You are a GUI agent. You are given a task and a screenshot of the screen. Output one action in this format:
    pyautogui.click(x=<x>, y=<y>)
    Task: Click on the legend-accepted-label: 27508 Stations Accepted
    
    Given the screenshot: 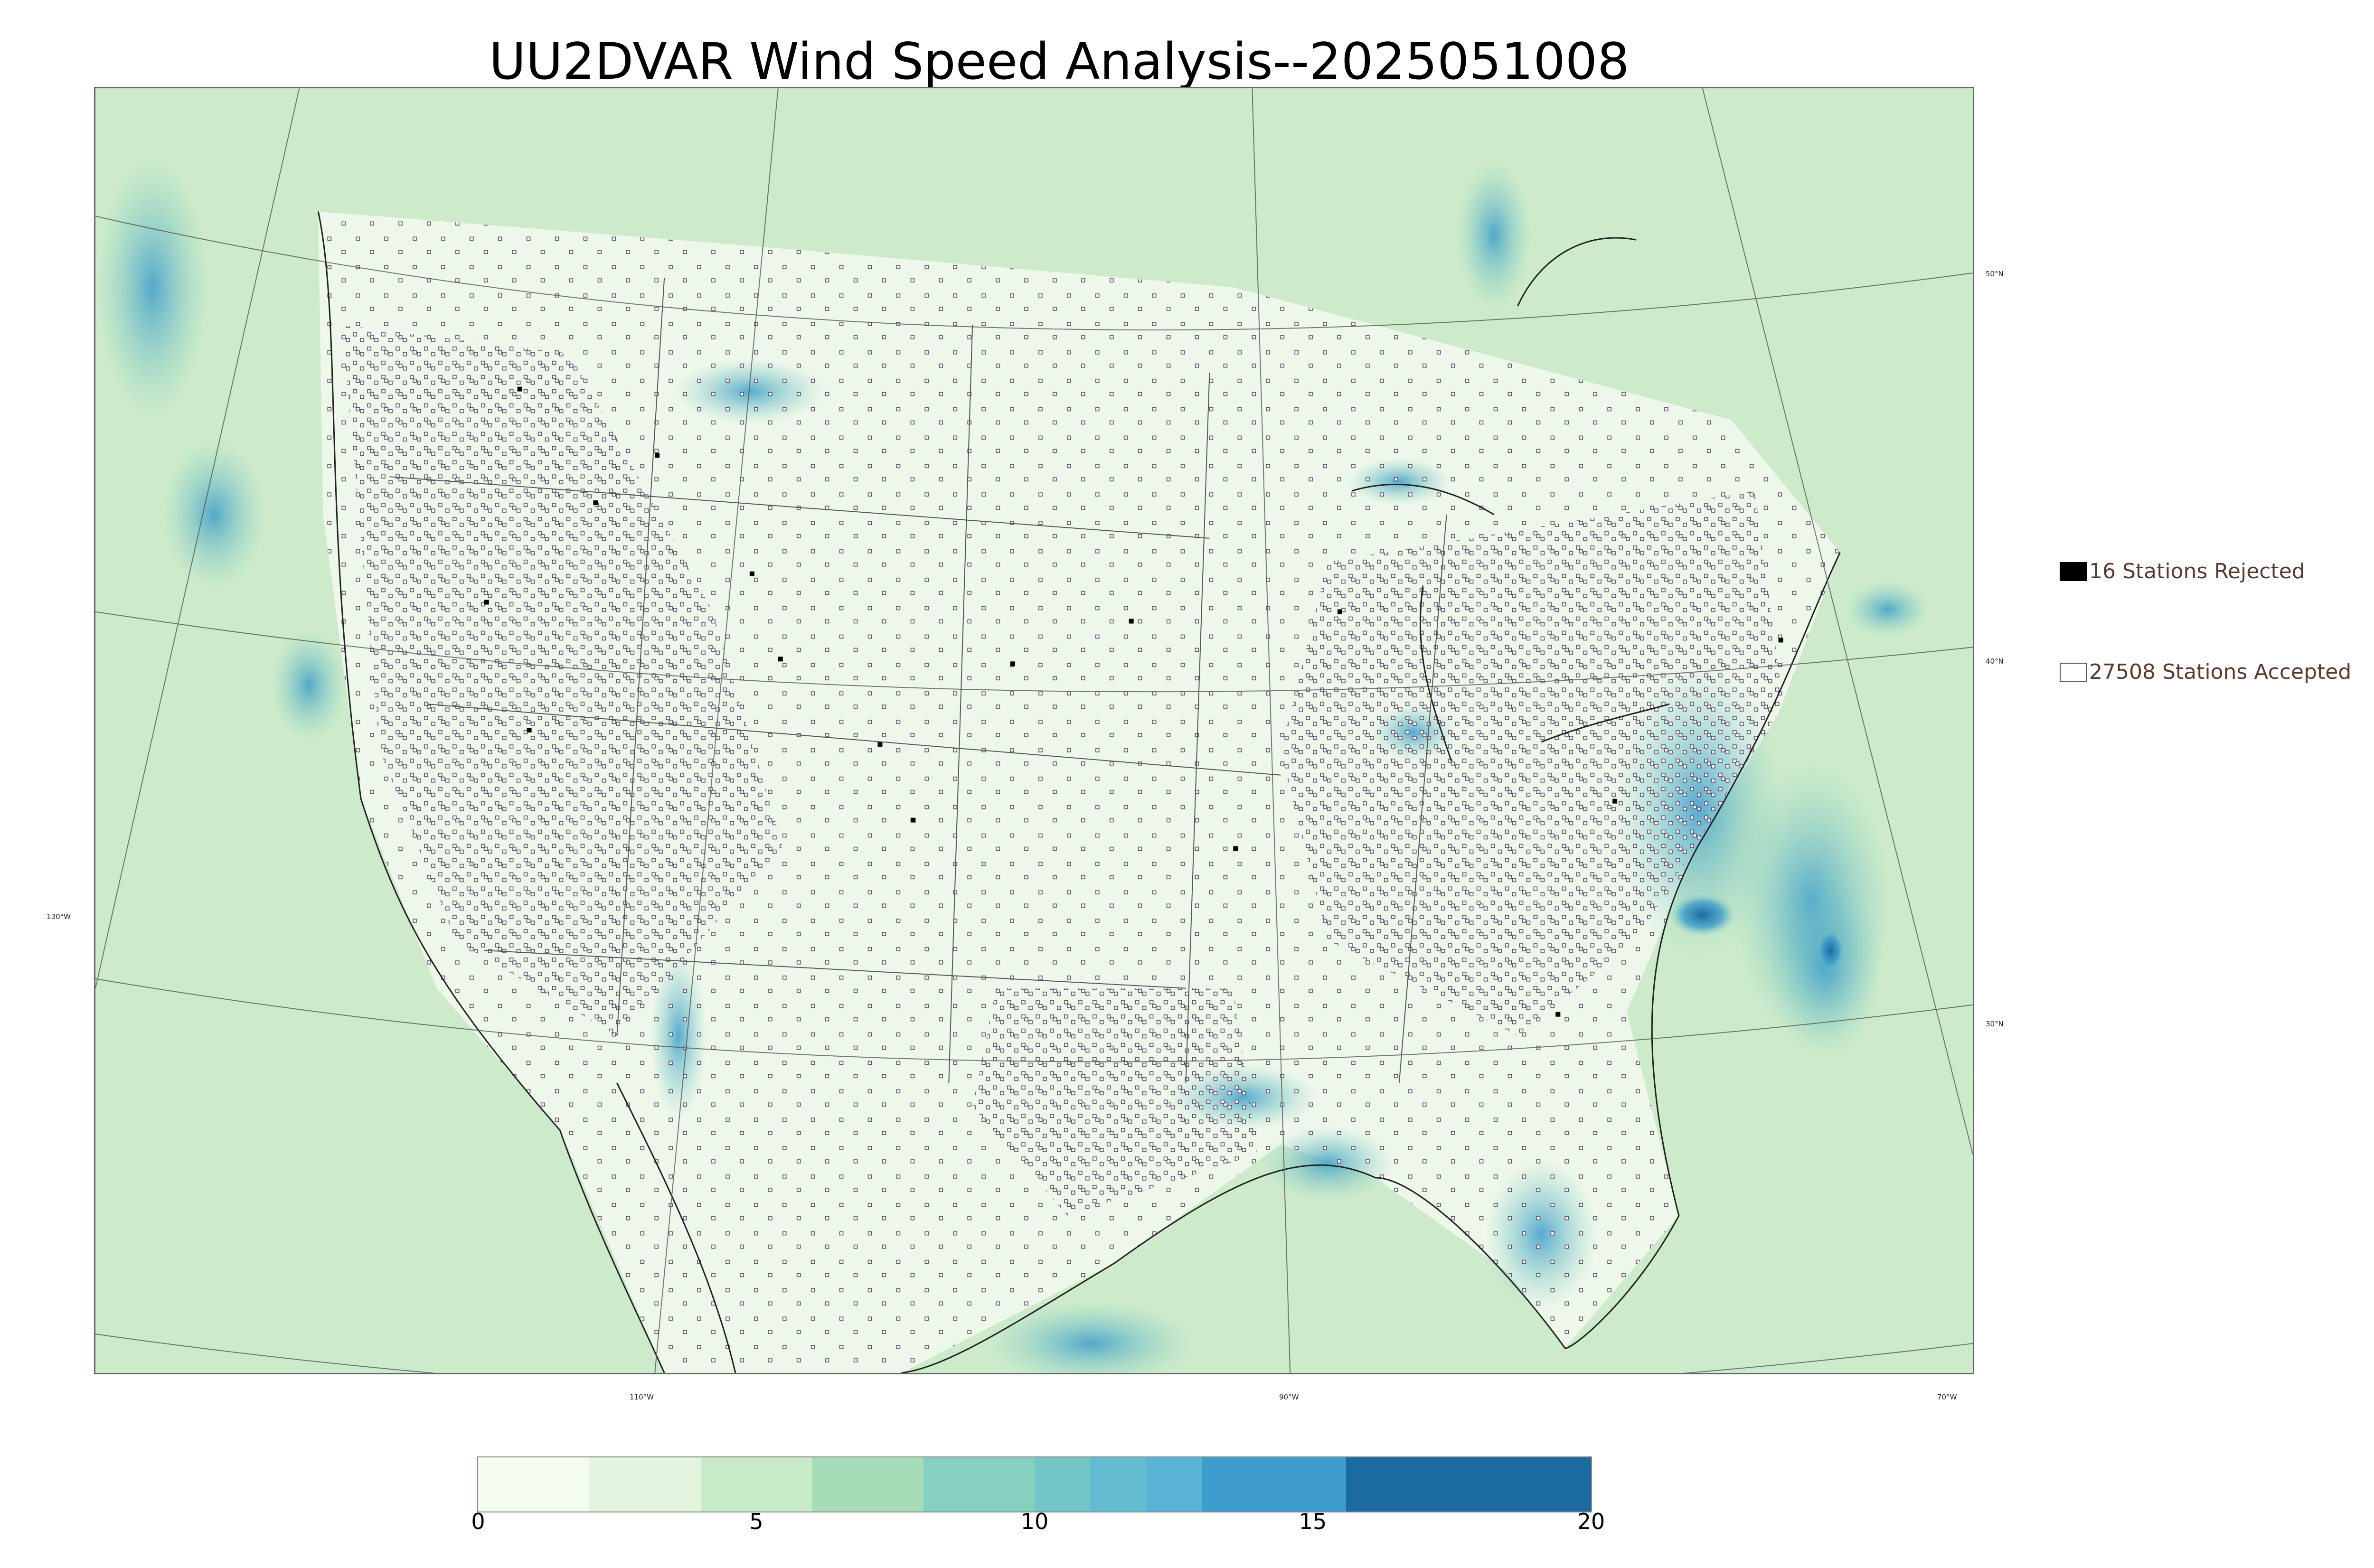 What is the action you would take?
    pyautogui.click(x=2220, y=672)
    